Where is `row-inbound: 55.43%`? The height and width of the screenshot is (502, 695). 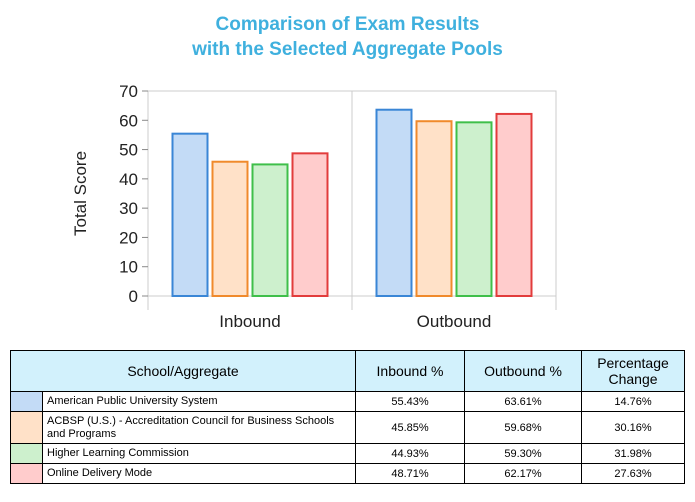 row-inbound: 55.43% is located at coordinates (410, 401).